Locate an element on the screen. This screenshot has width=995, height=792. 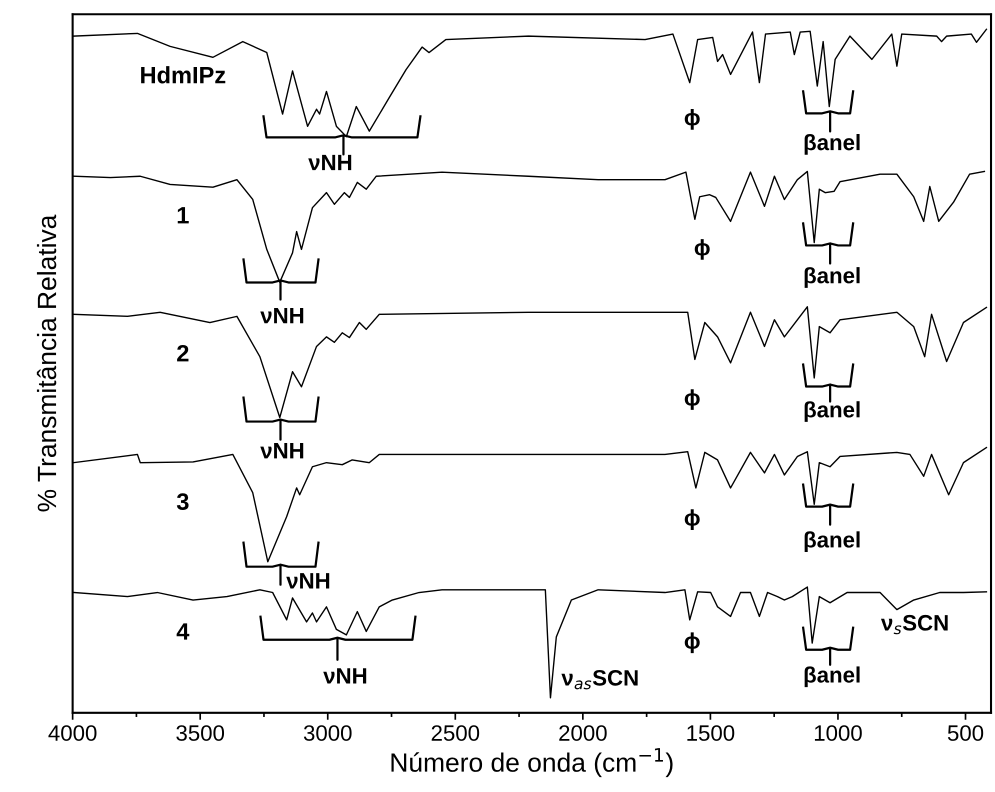
x-axis-title: Número de onda (cm$^{−1}$) is located at coordinates (532, 763).